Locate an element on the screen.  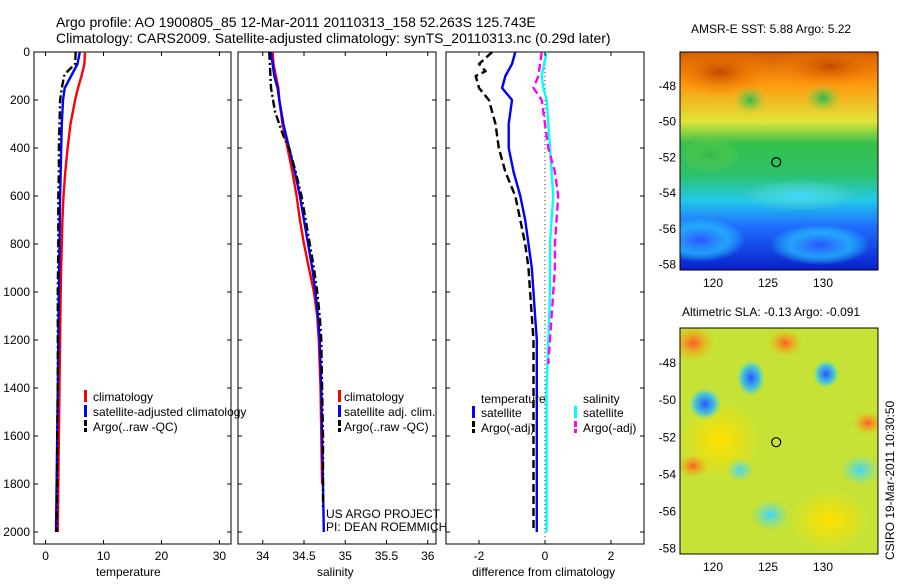
salinity-x-tick-label: 36 is located at coordinates (428, 556).